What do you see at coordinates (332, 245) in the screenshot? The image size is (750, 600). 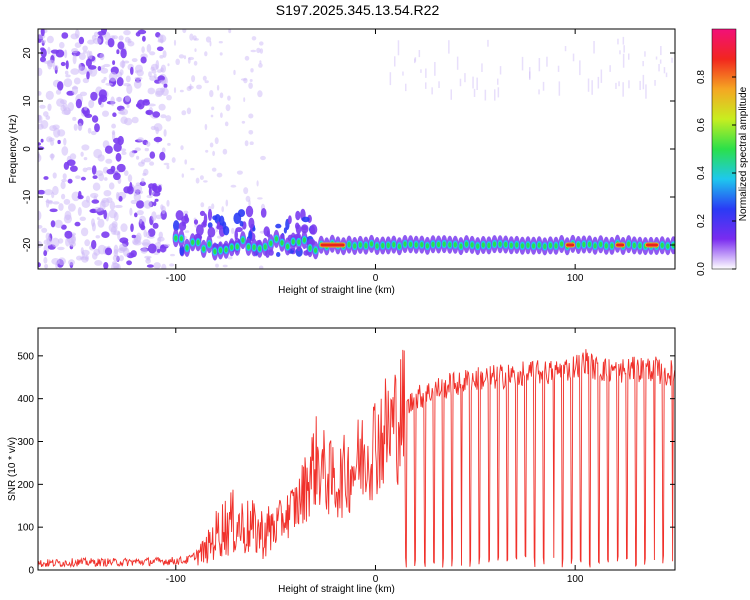 I see `strong-segment-core` at bounding box center [332, 245].